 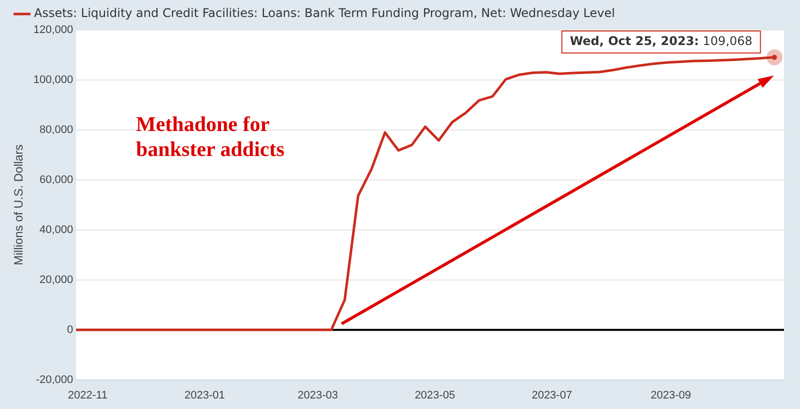 I want to click on y-tick-label: 0, so click(x=70, y=330).